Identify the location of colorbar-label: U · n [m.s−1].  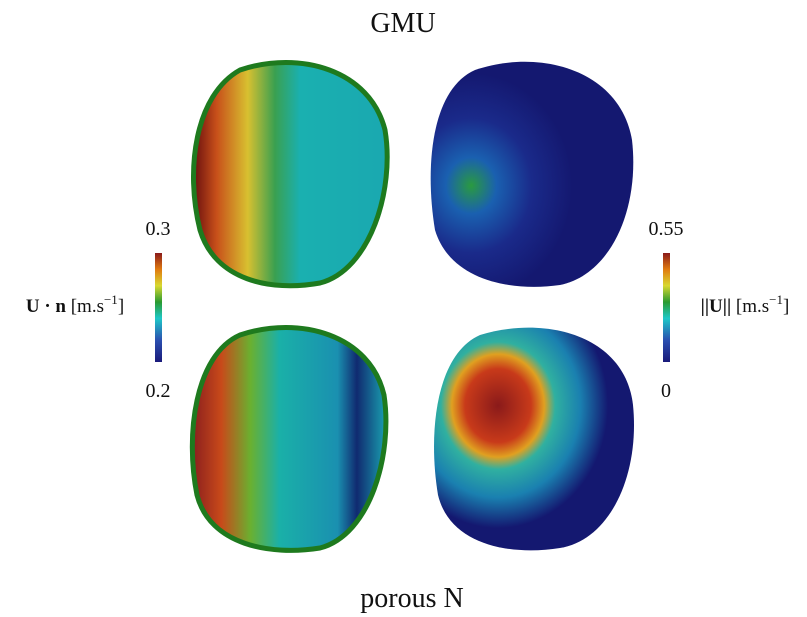
(75, 304).